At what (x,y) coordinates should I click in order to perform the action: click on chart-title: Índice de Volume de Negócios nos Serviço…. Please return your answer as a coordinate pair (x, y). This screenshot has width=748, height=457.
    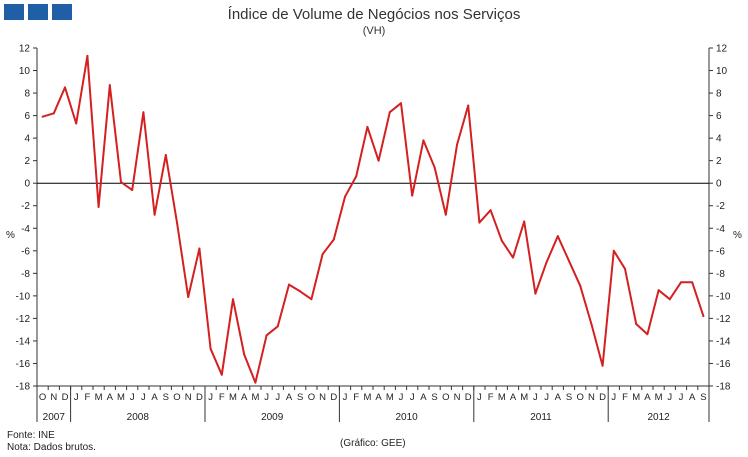
    Looking at the image, I should click on (374, 14).